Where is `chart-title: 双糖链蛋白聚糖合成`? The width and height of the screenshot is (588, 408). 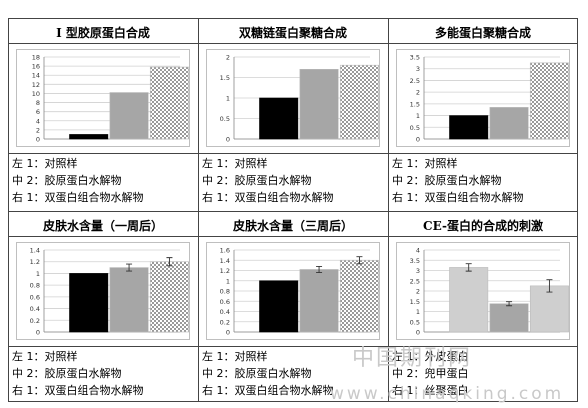
chart-title: 双糖链蛋白聚糖合成 is located at coordinates (292, 33).